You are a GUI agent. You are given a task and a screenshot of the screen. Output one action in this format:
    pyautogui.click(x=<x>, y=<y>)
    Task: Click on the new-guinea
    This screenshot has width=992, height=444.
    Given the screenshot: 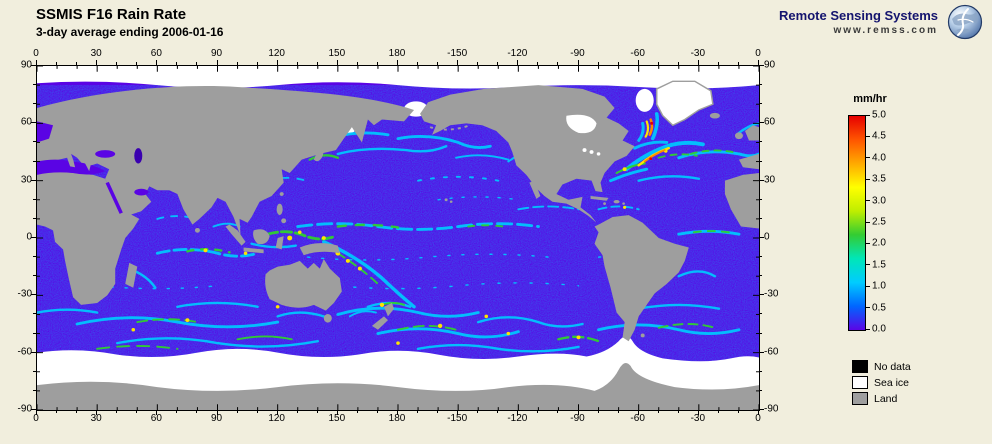 What is the action you would take?
    pyautogui.click(x=319, y=249)
    